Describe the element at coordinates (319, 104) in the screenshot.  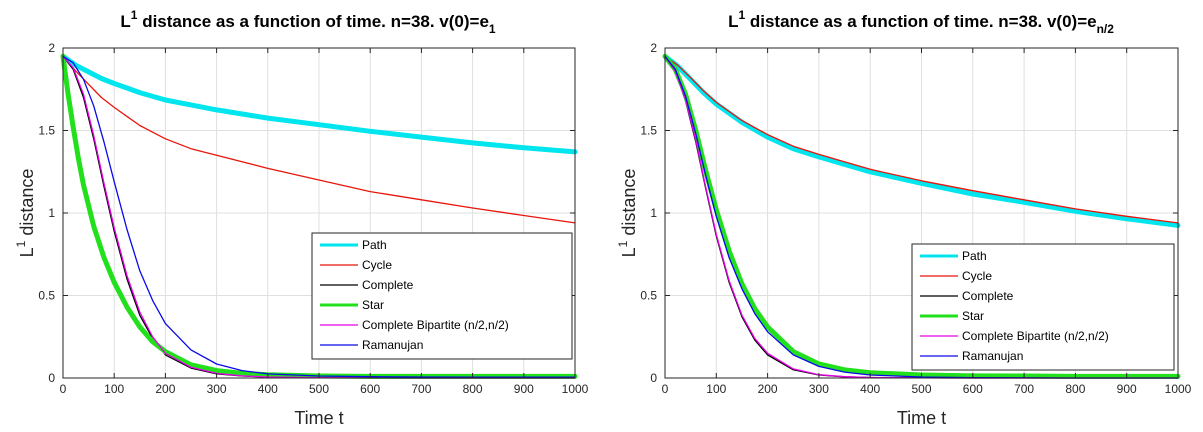
I see `series-line-path` at that location.